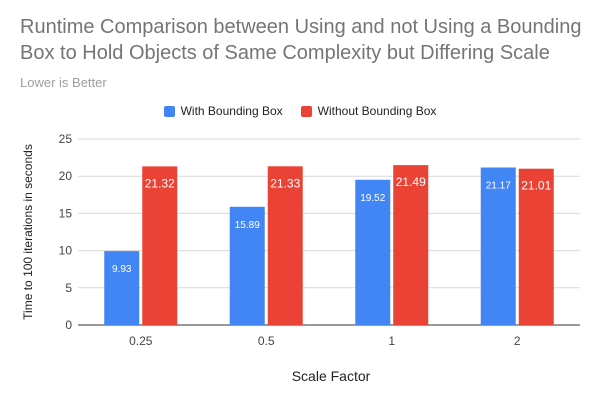 This screenshot has width=600, height=403. I want to click on legend-label-without-bounding-box: Without Bounding Box, so click(377, 111).